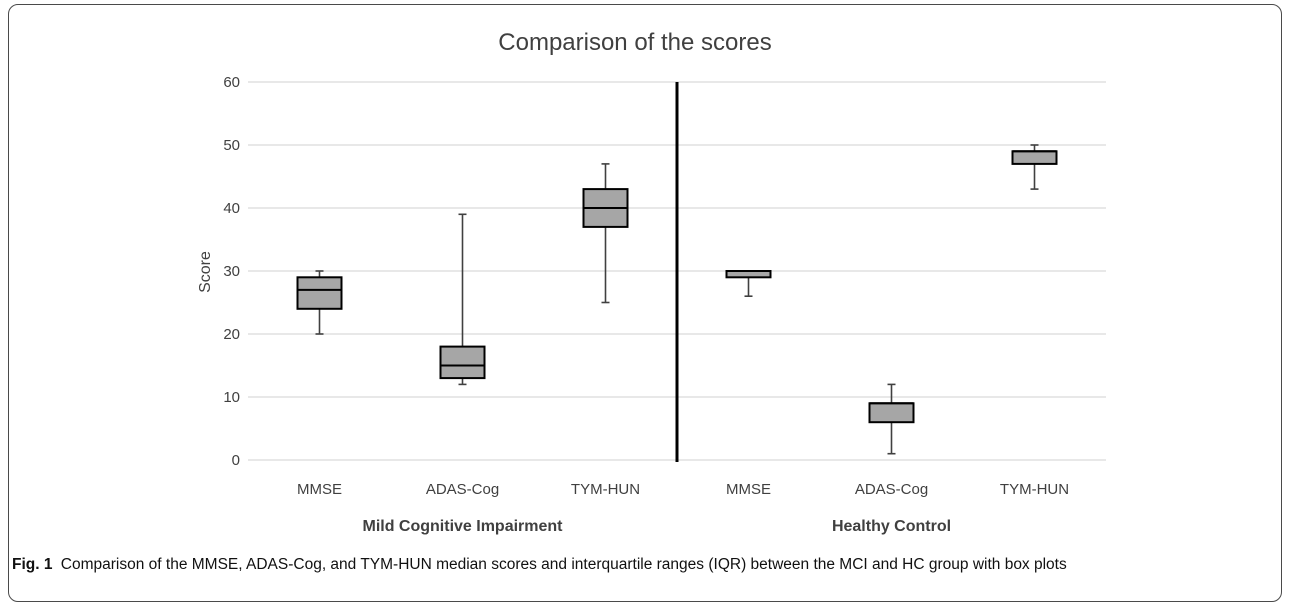  What do you see at coordinates (231, 397) in the screenshot?
I see `y-tick-label: 10` at bounding box center [231, 397].